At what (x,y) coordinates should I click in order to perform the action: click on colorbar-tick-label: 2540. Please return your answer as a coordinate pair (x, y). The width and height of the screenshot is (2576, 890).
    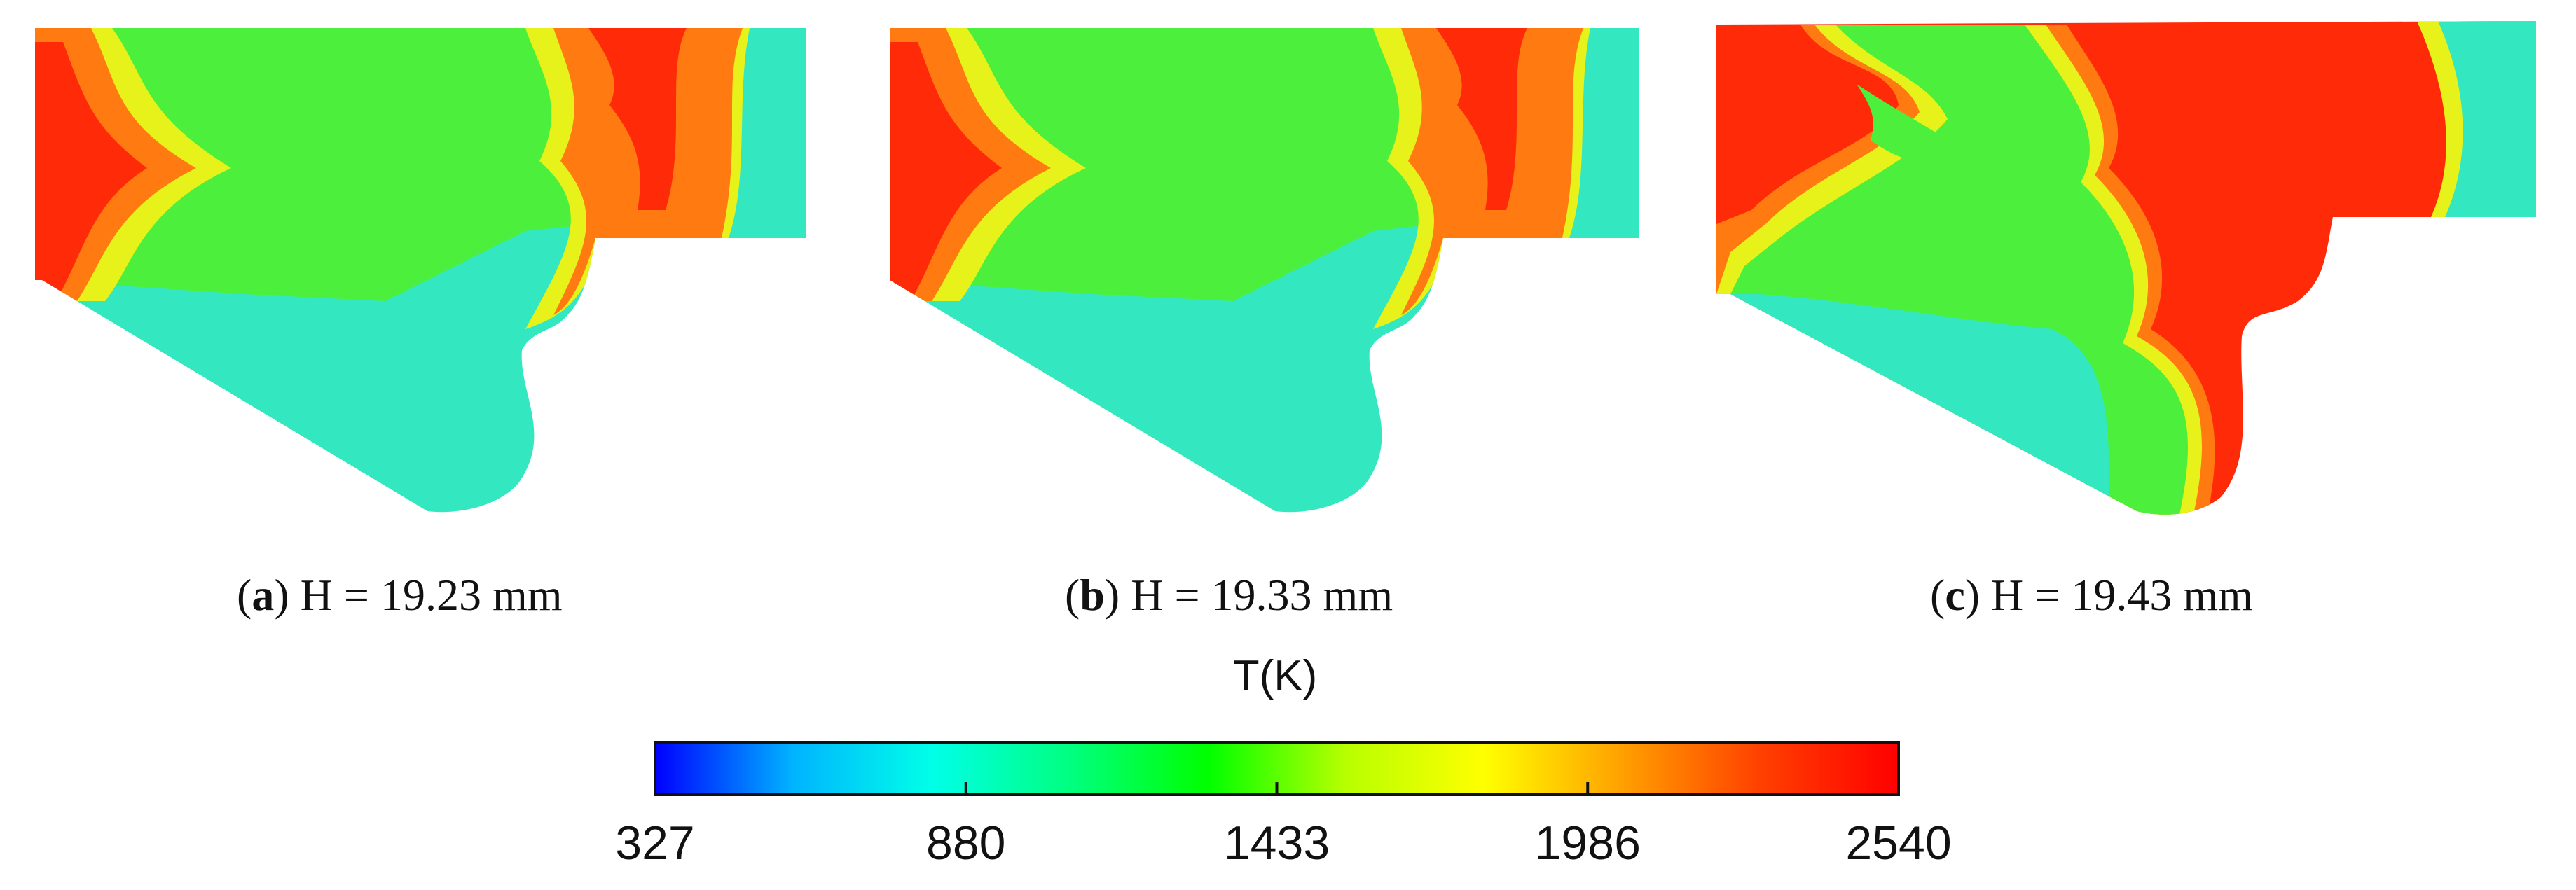
    Looking at the image, I should click on (1898, 843).